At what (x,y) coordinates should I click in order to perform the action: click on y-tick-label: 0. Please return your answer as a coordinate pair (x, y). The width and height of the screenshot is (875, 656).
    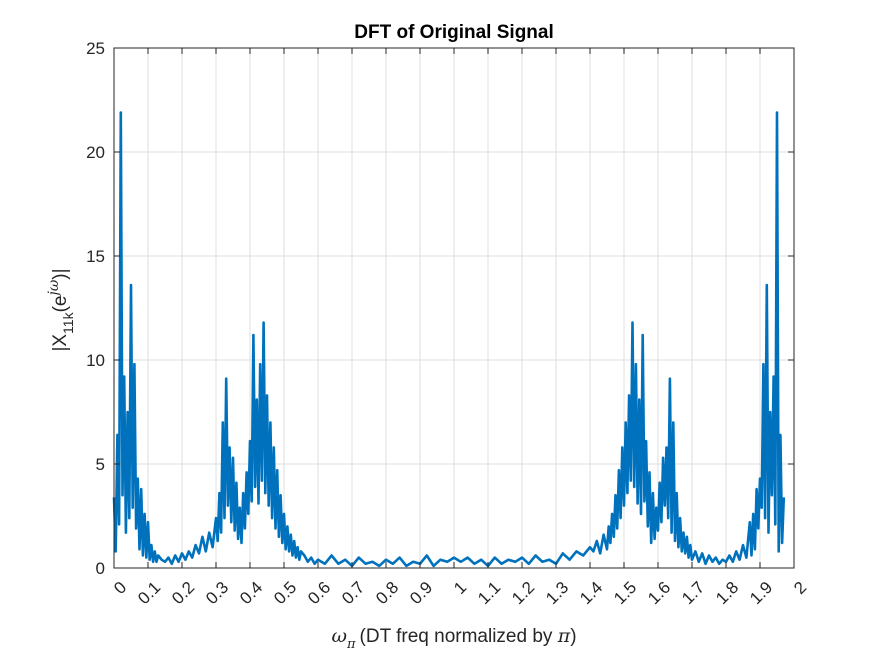
    Looking at the image, I should click on (100, 568).